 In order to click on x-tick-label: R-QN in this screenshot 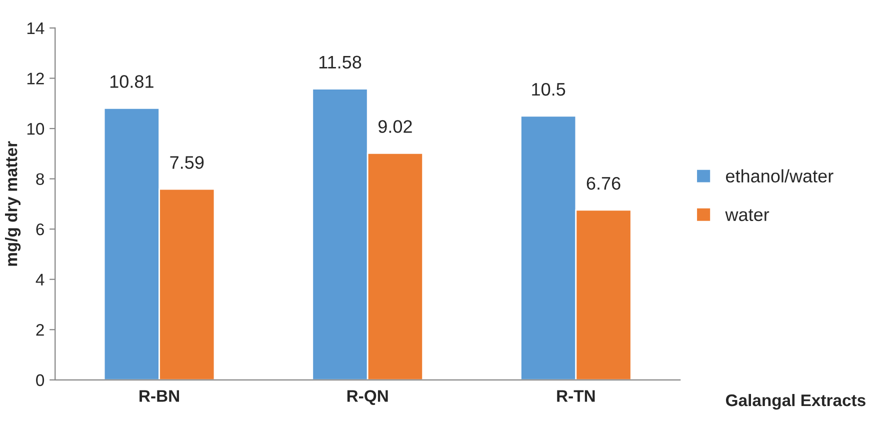, I will do `click(367, 397)`.